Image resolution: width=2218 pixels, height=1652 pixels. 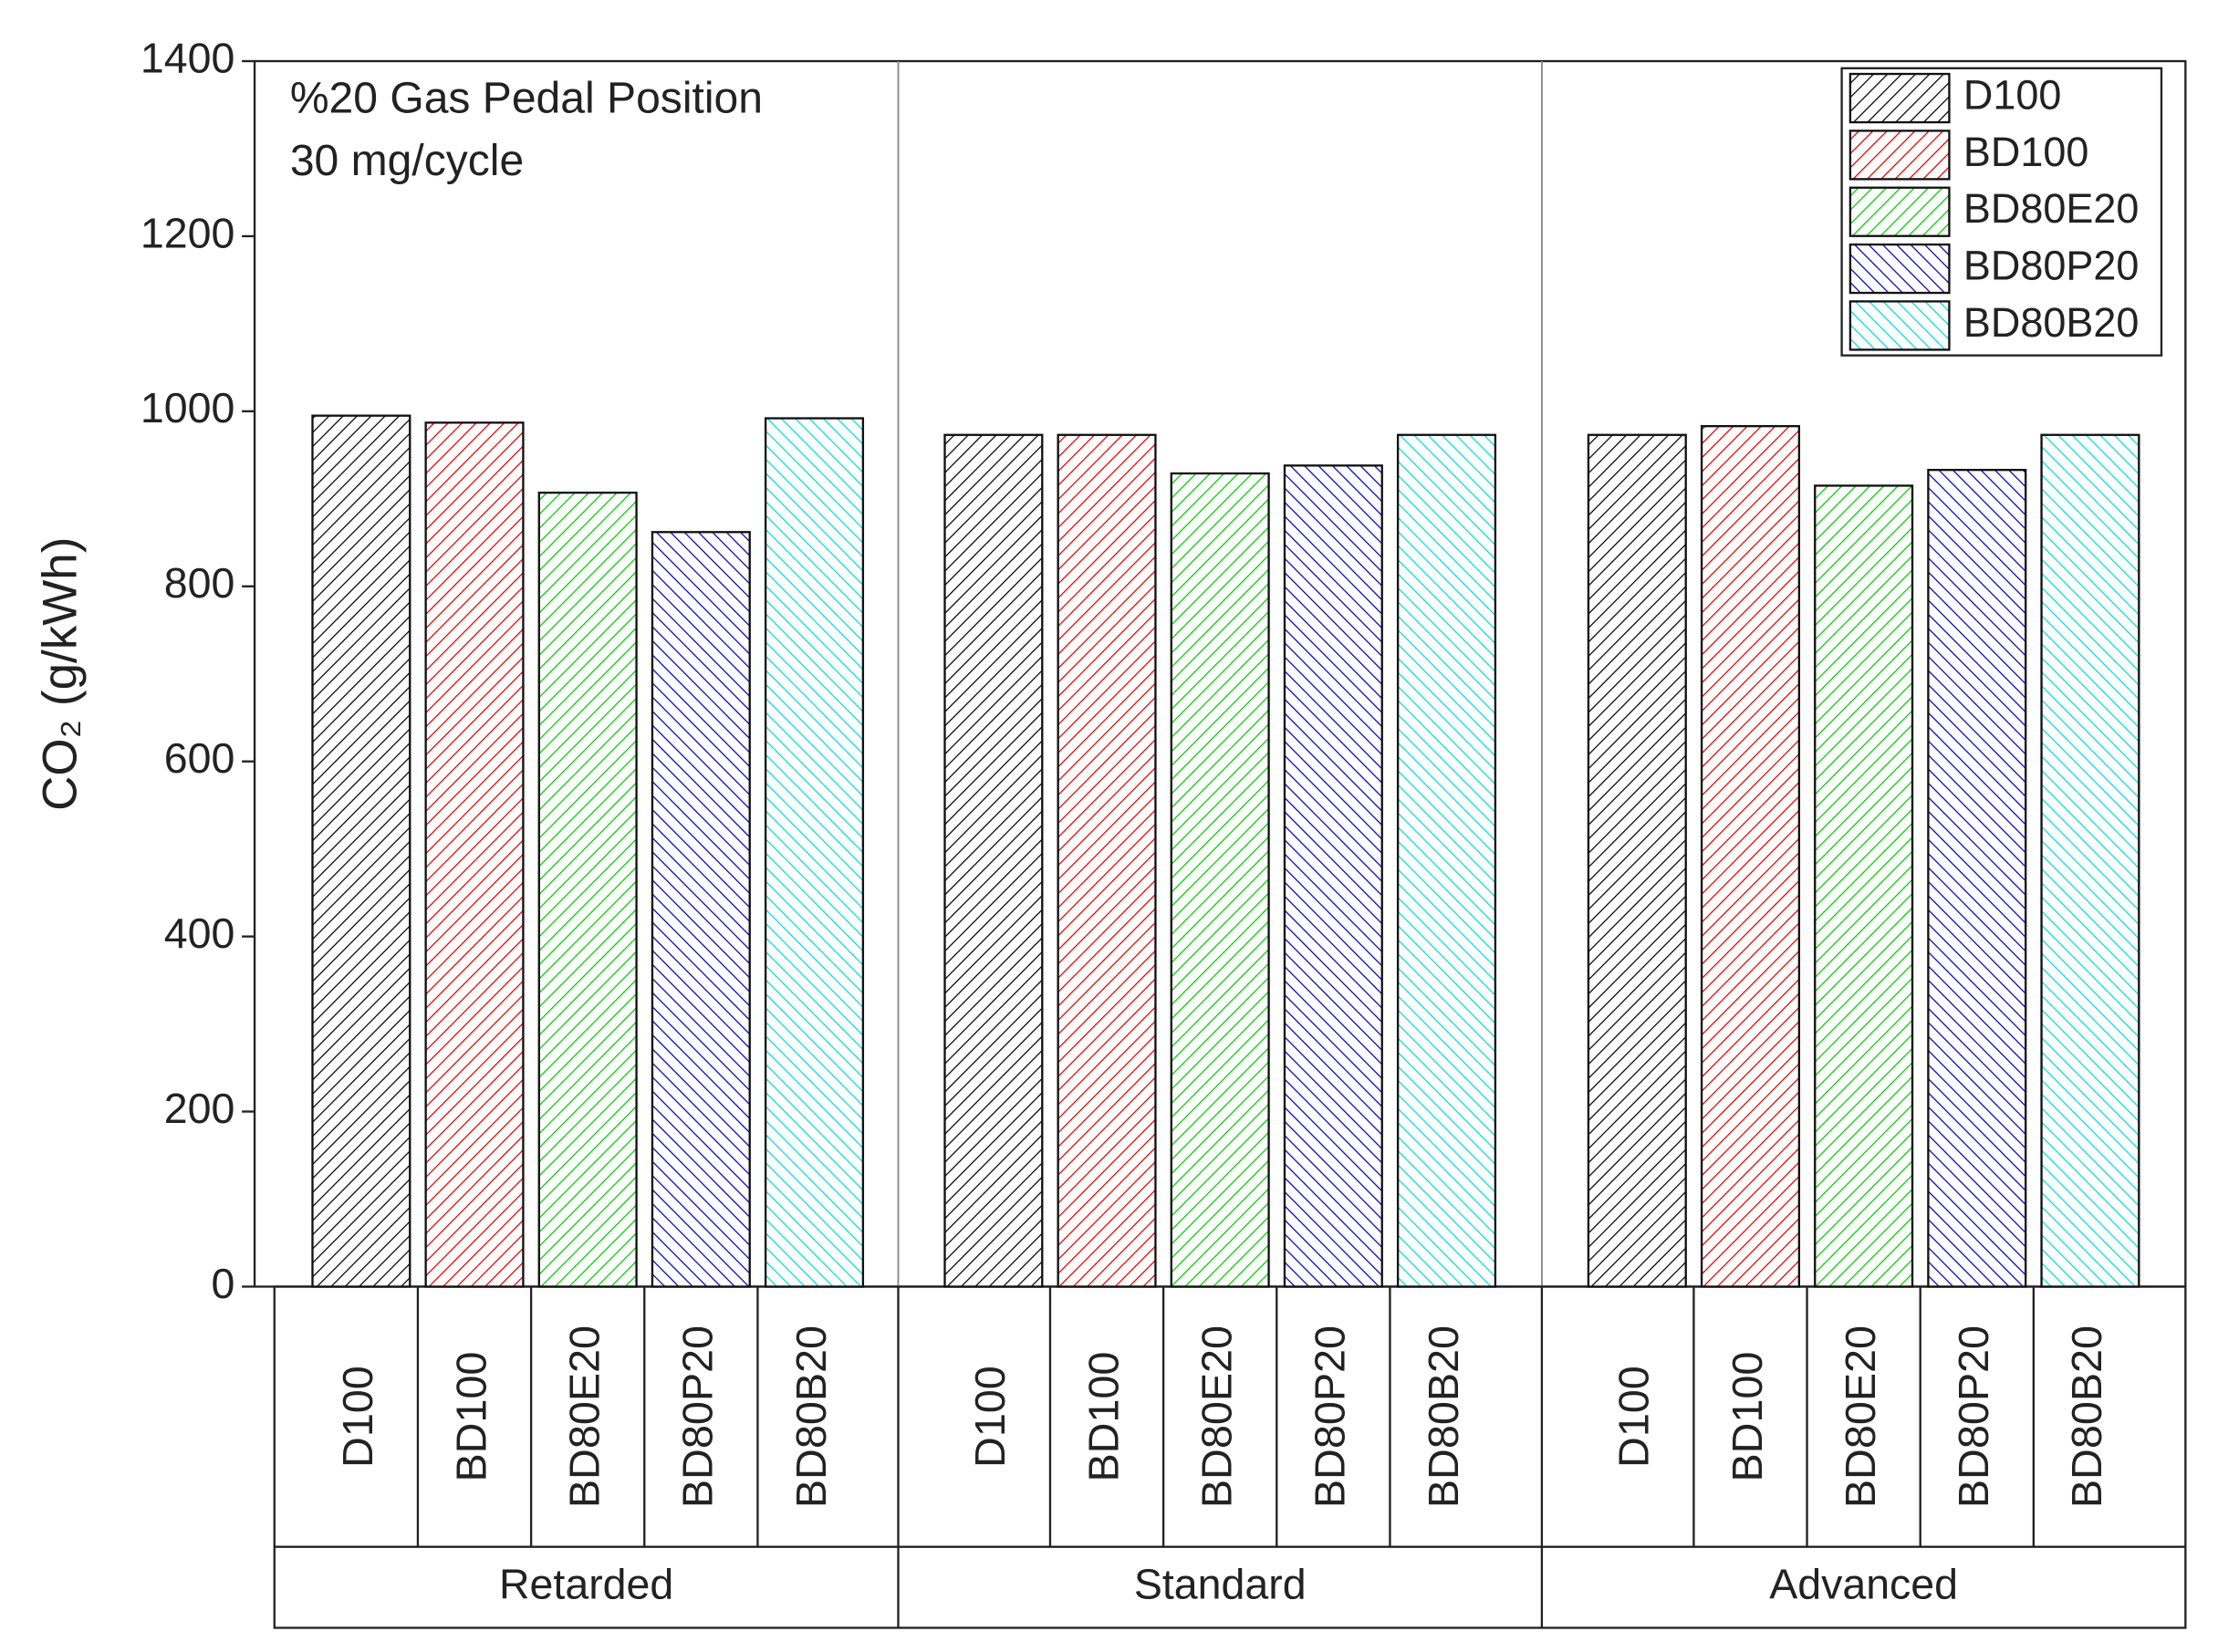 What do you see at coordinates (2051, 265) in the screenshot?
I see `legend-label: BD80P20` at bounding box center [2051, 265].